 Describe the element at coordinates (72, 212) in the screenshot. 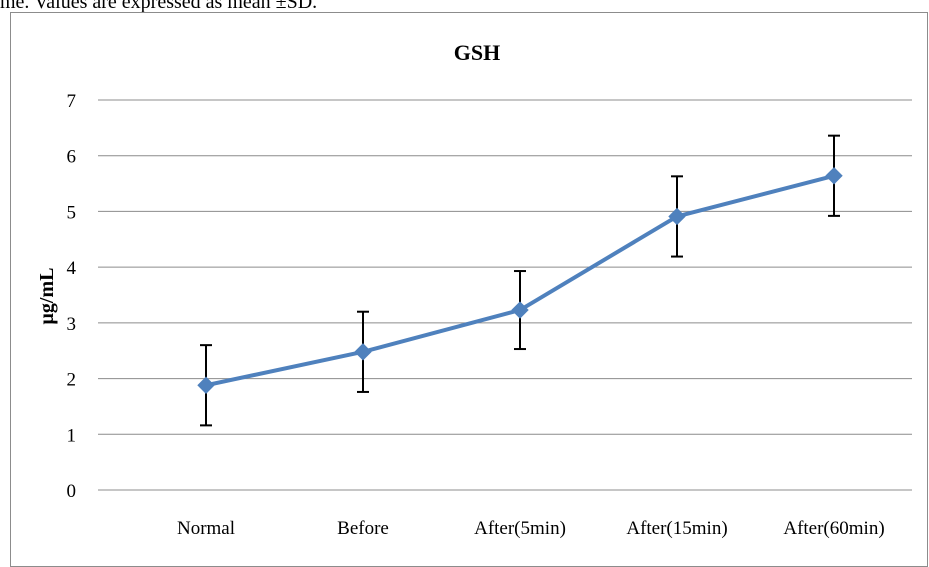

I see `y-tick-label: 5` at that location.